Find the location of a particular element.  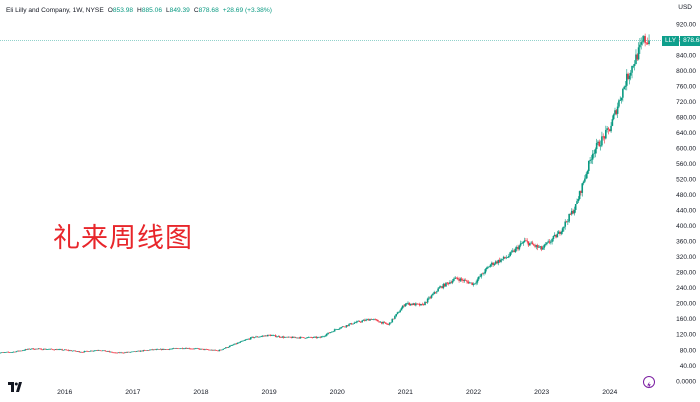

y-tick-label: 560.00 is located at coordinates (686, 164).